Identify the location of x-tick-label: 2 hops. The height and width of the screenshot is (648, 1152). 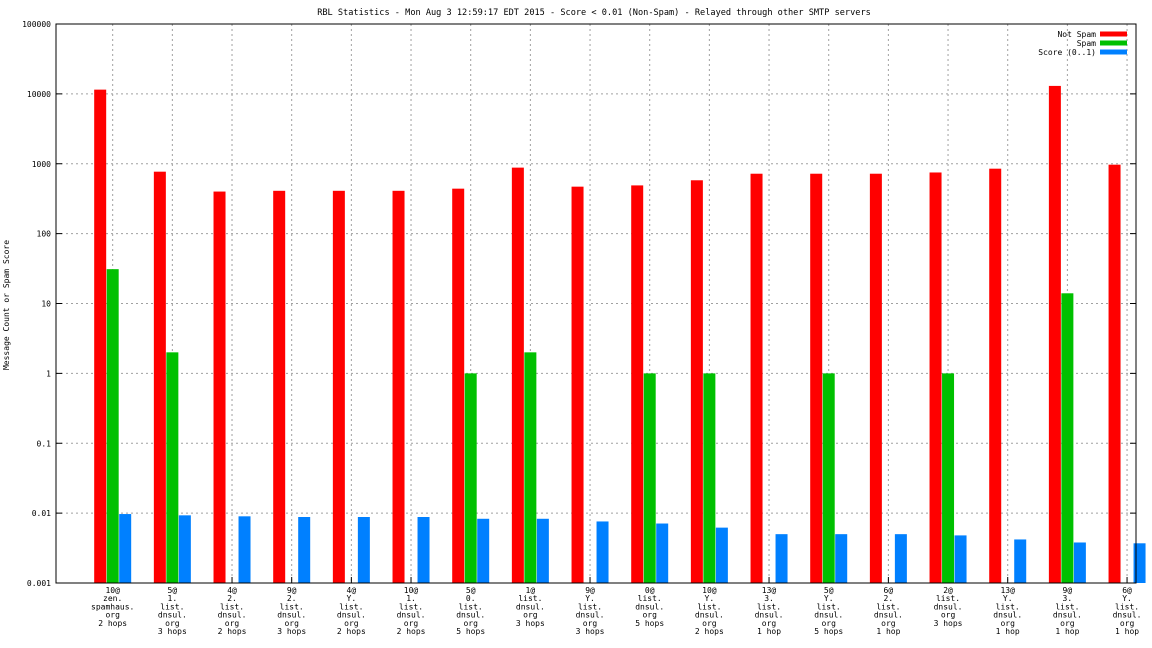
(112, 623).